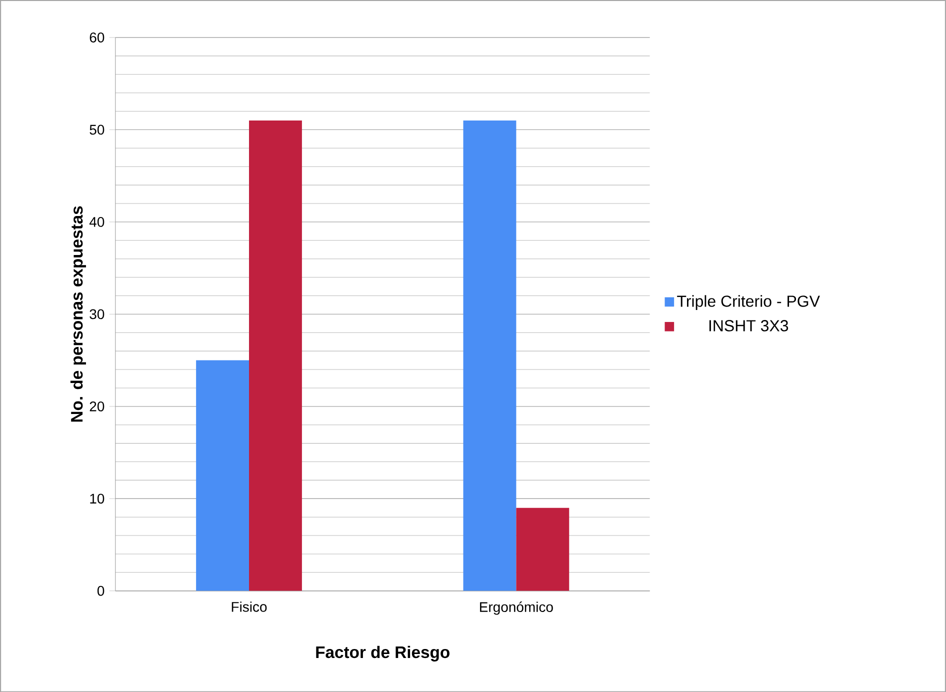  What do you see at coordinates (97, 37) in the screenshot?
I see `y-tick-label: 60` at bounding box center [97, 37].